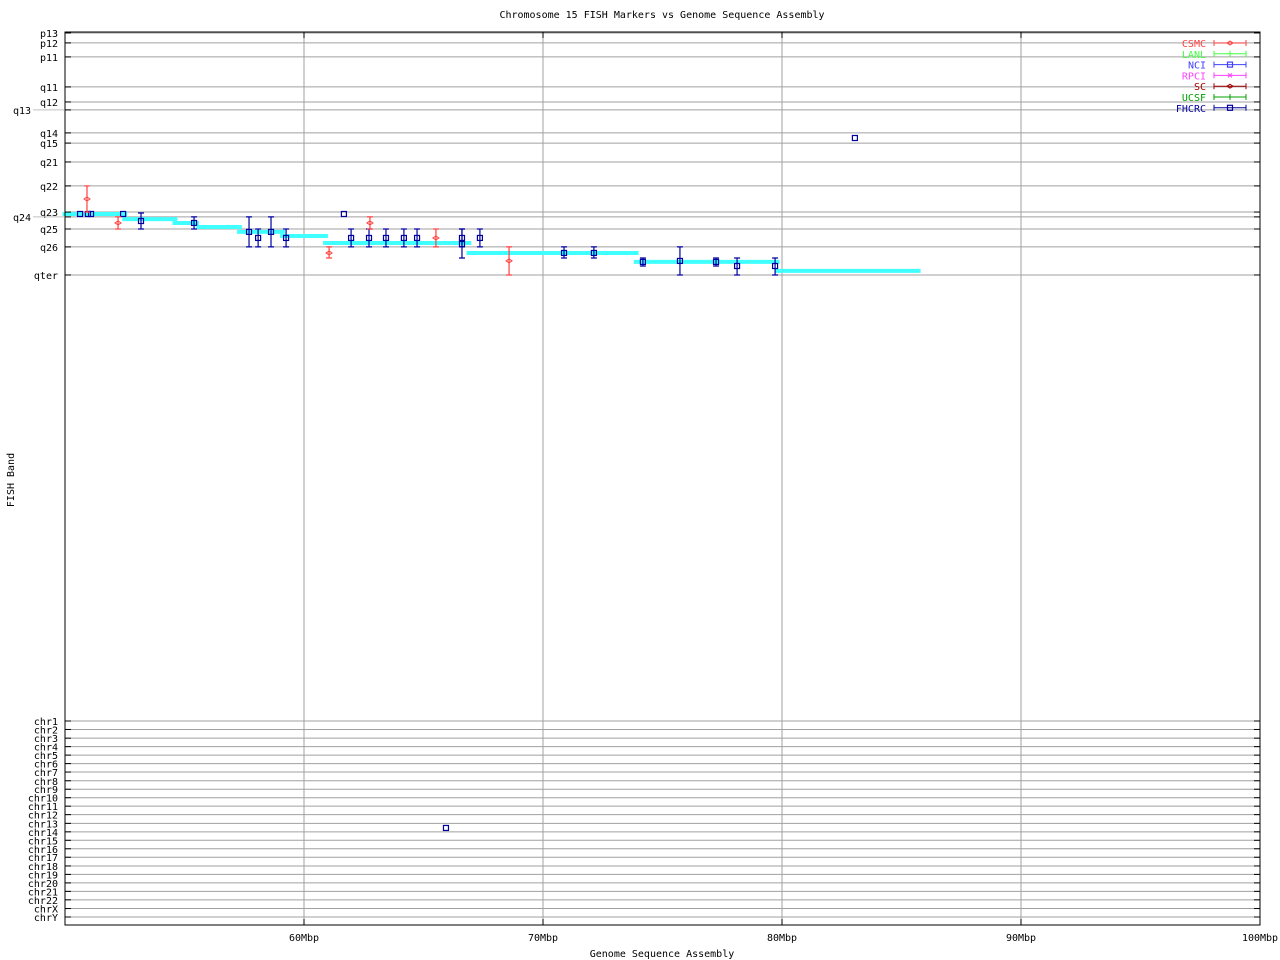 The width and height of the screenshot is (1280, 960). Describe the element at coordinates (46, 773) in the screenshot. I see `y-tick-label: chr7` at that location.